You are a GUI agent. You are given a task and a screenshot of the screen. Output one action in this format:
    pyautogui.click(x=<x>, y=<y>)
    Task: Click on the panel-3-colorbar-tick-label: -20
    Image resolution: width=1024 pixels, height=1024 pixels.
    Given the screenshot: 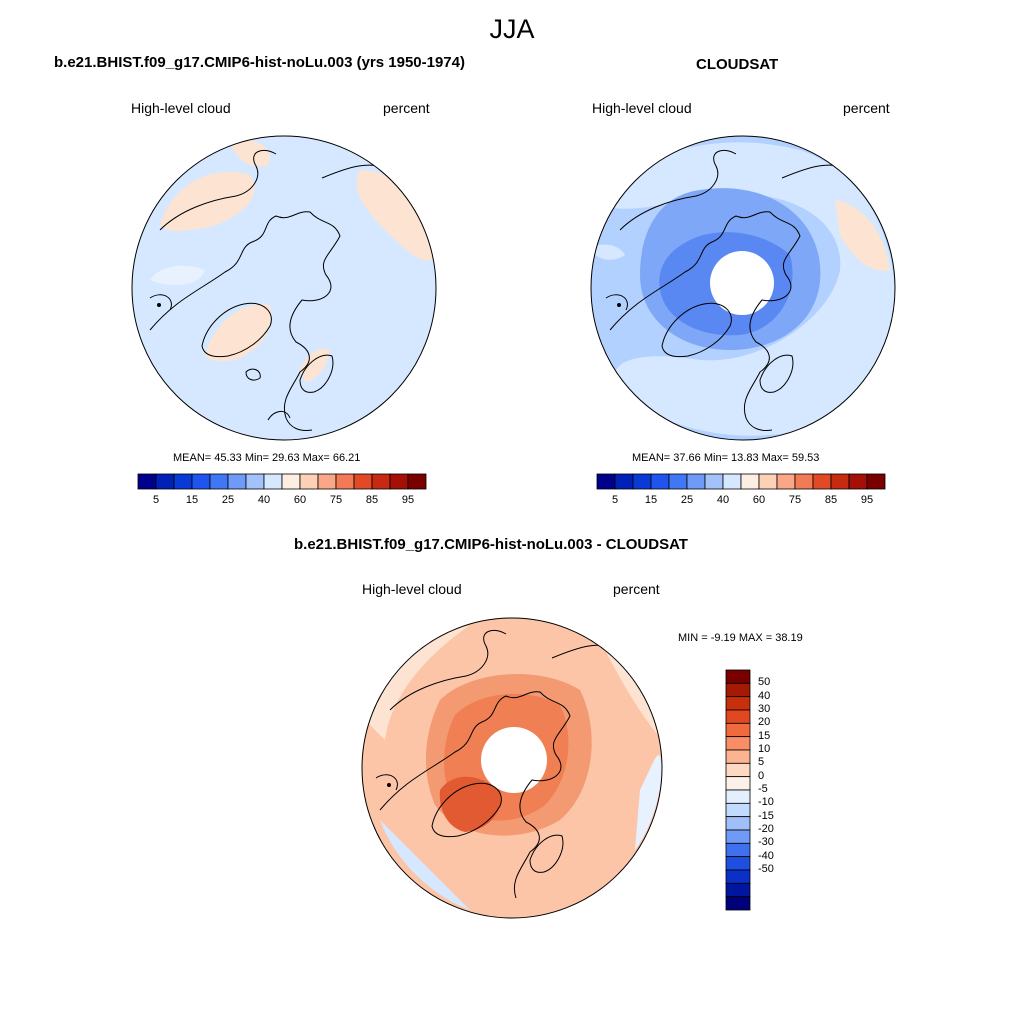 What is the action you would take?
    pyautogui.click(x=766, y=829)
    